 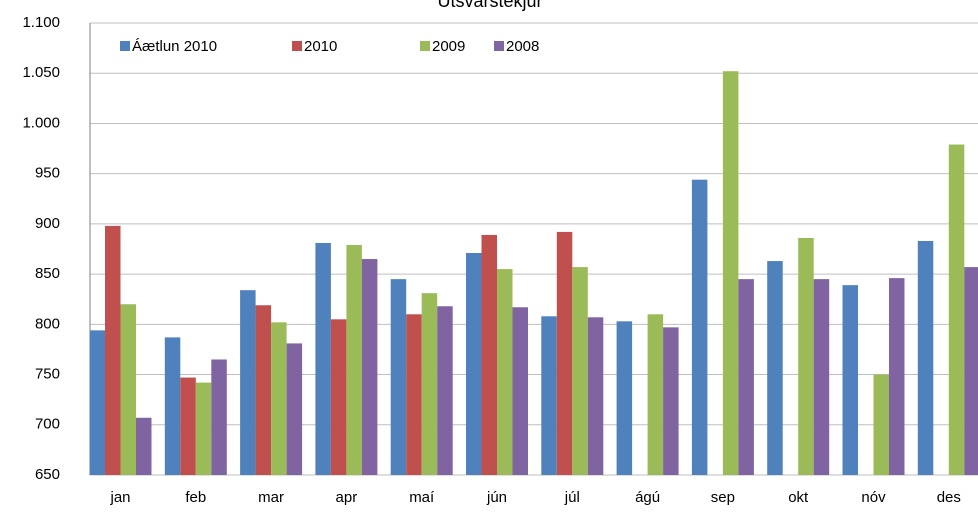 What do you see at coordinates (422, 497) in the screenshot?
I see `x-tick-label: maí` at bounding box center [422, 497].